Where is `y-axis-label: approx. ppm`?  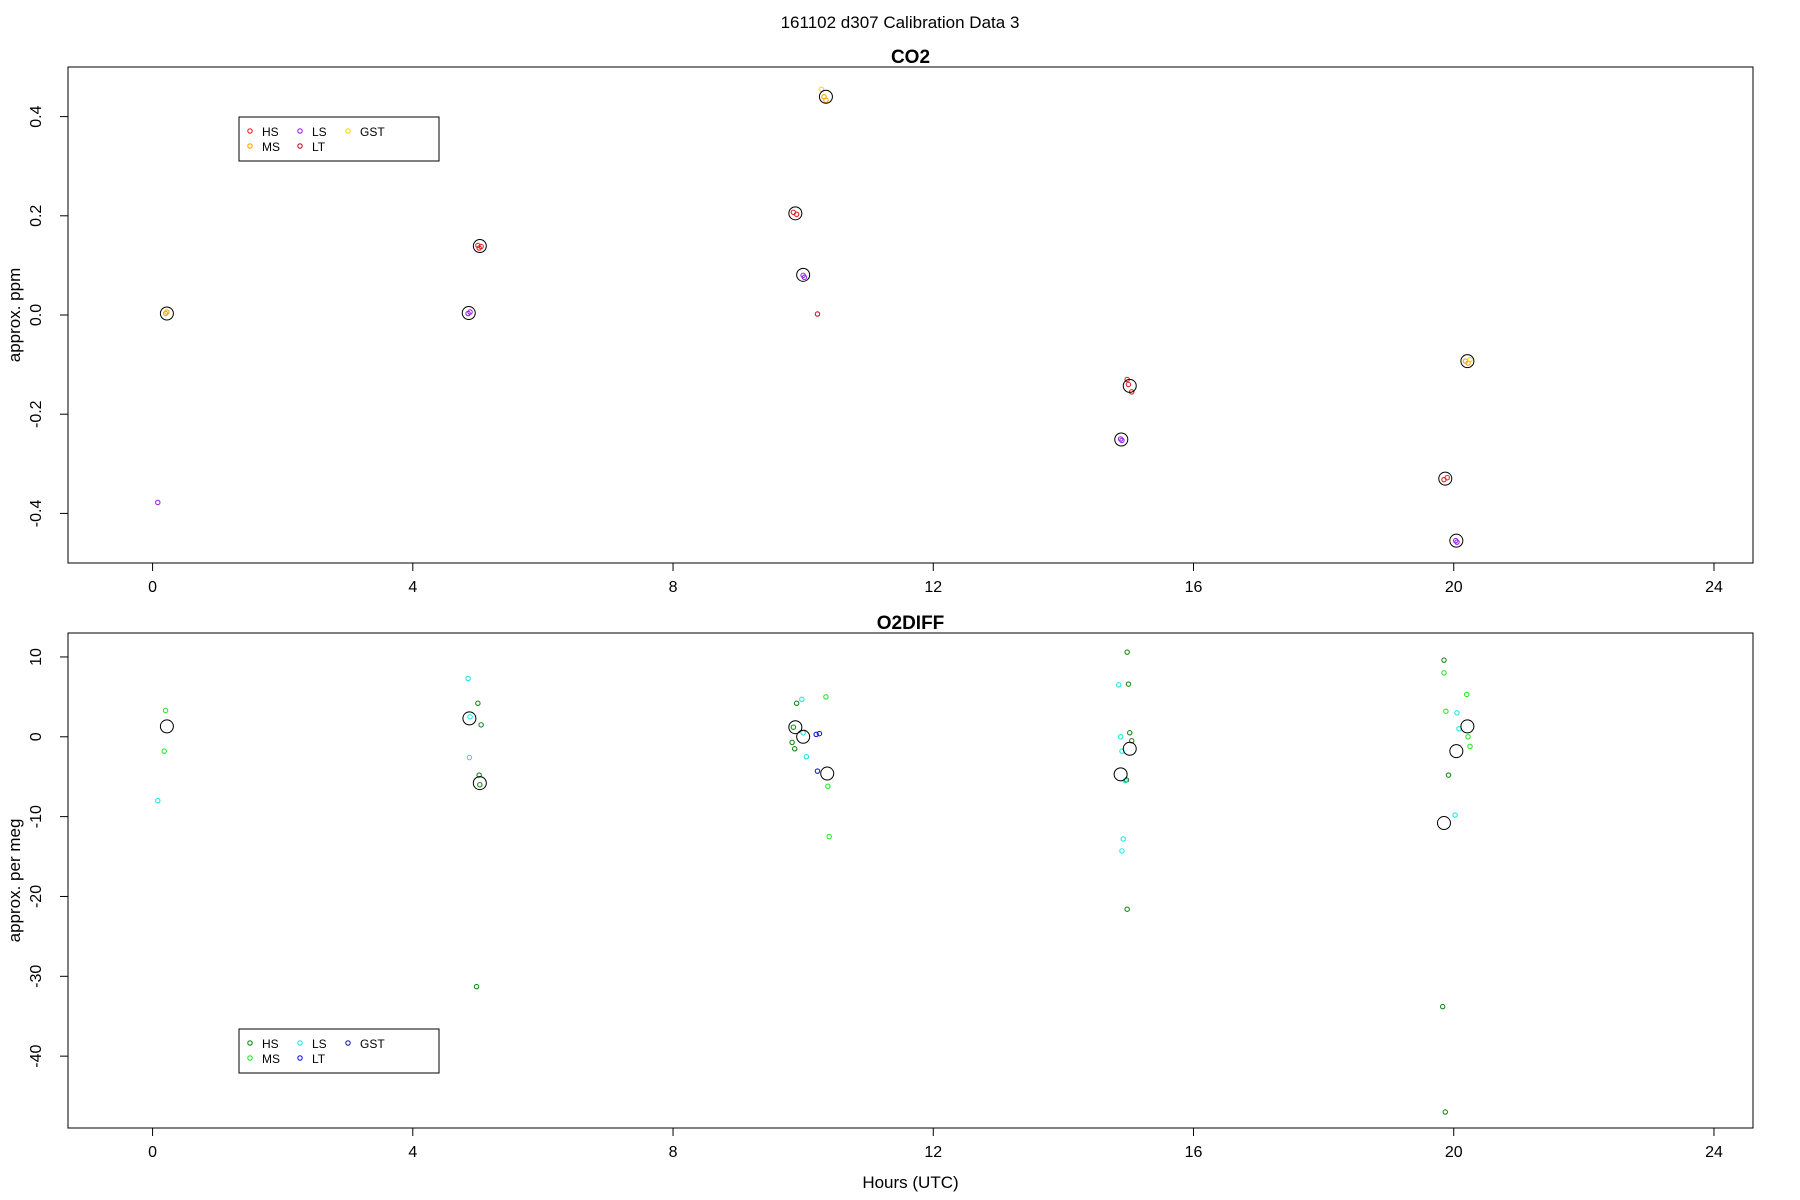 y-axis-label: approx. ppm is located at coordinates (14, 315).